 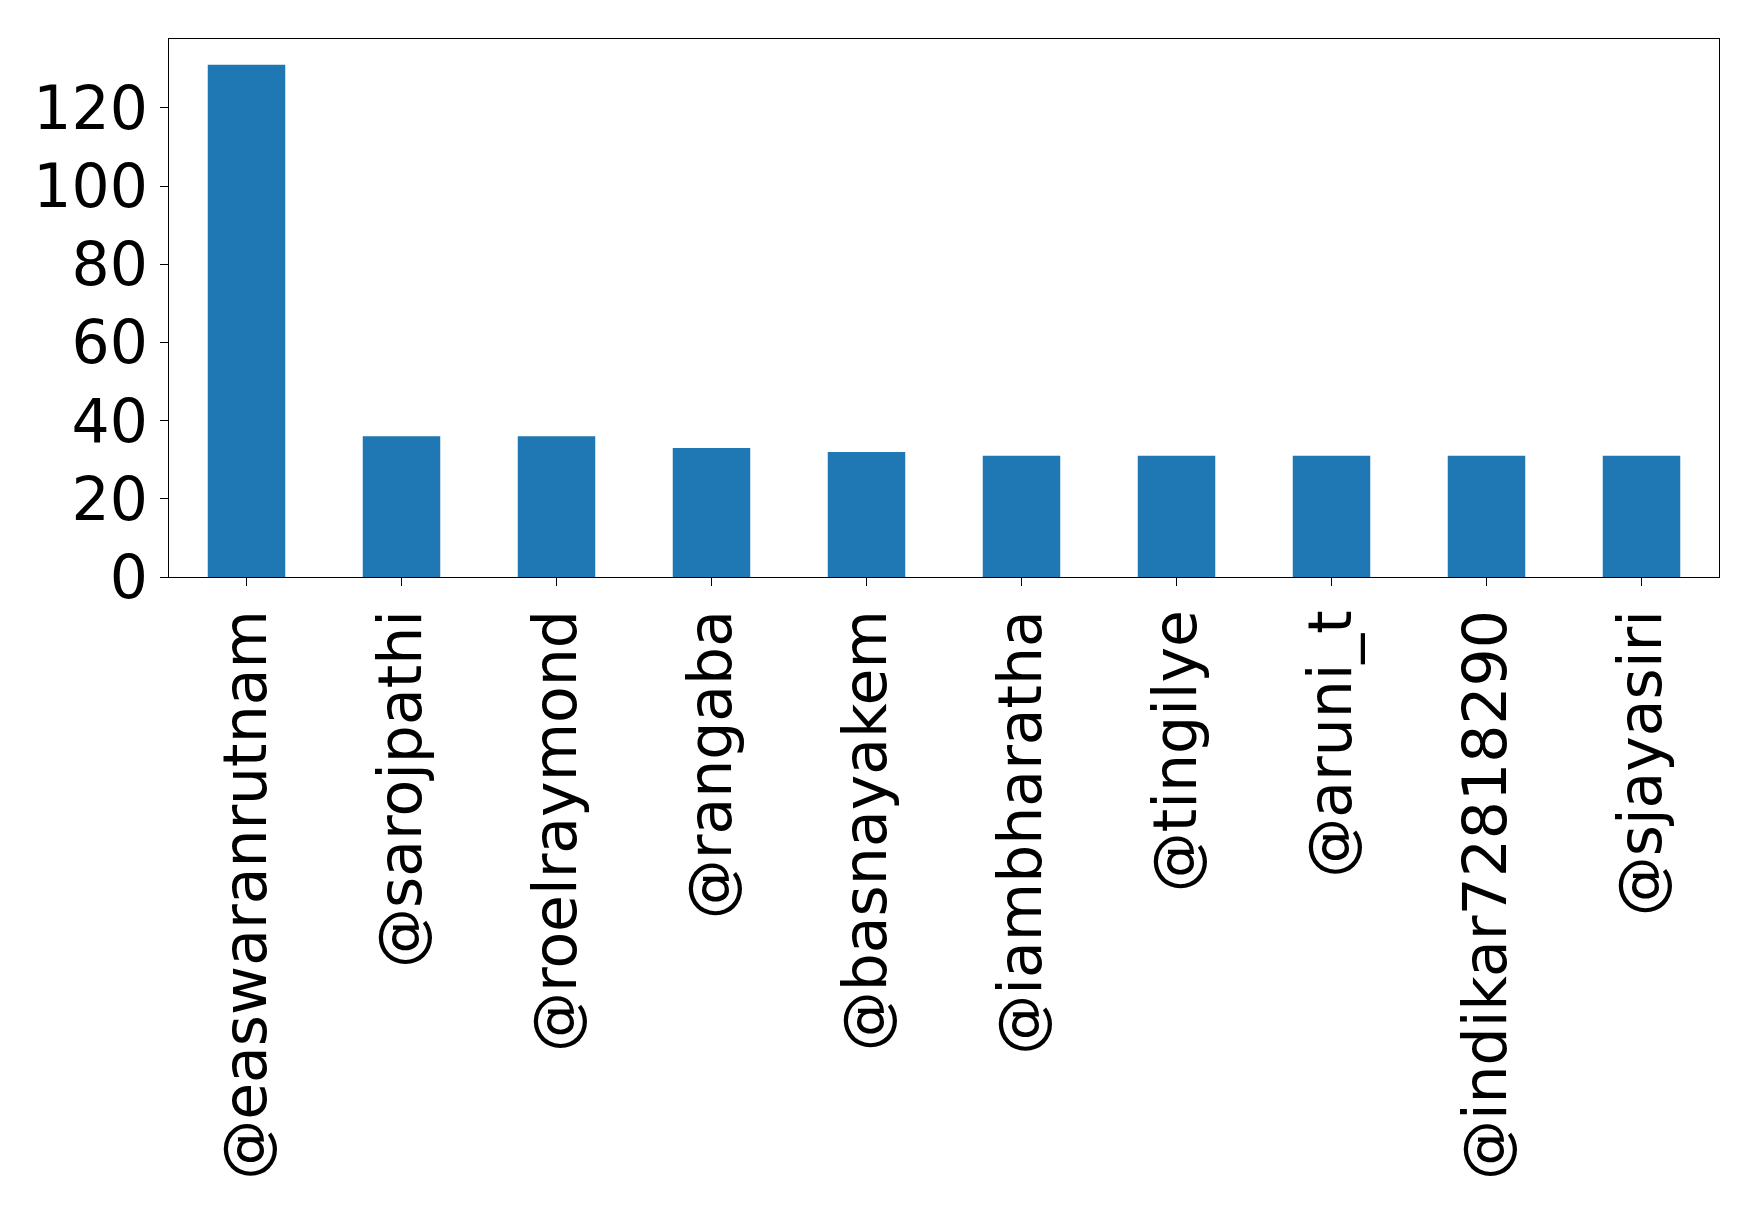 I want to click on y-tick-label: 60, so click(x=109, y=342).